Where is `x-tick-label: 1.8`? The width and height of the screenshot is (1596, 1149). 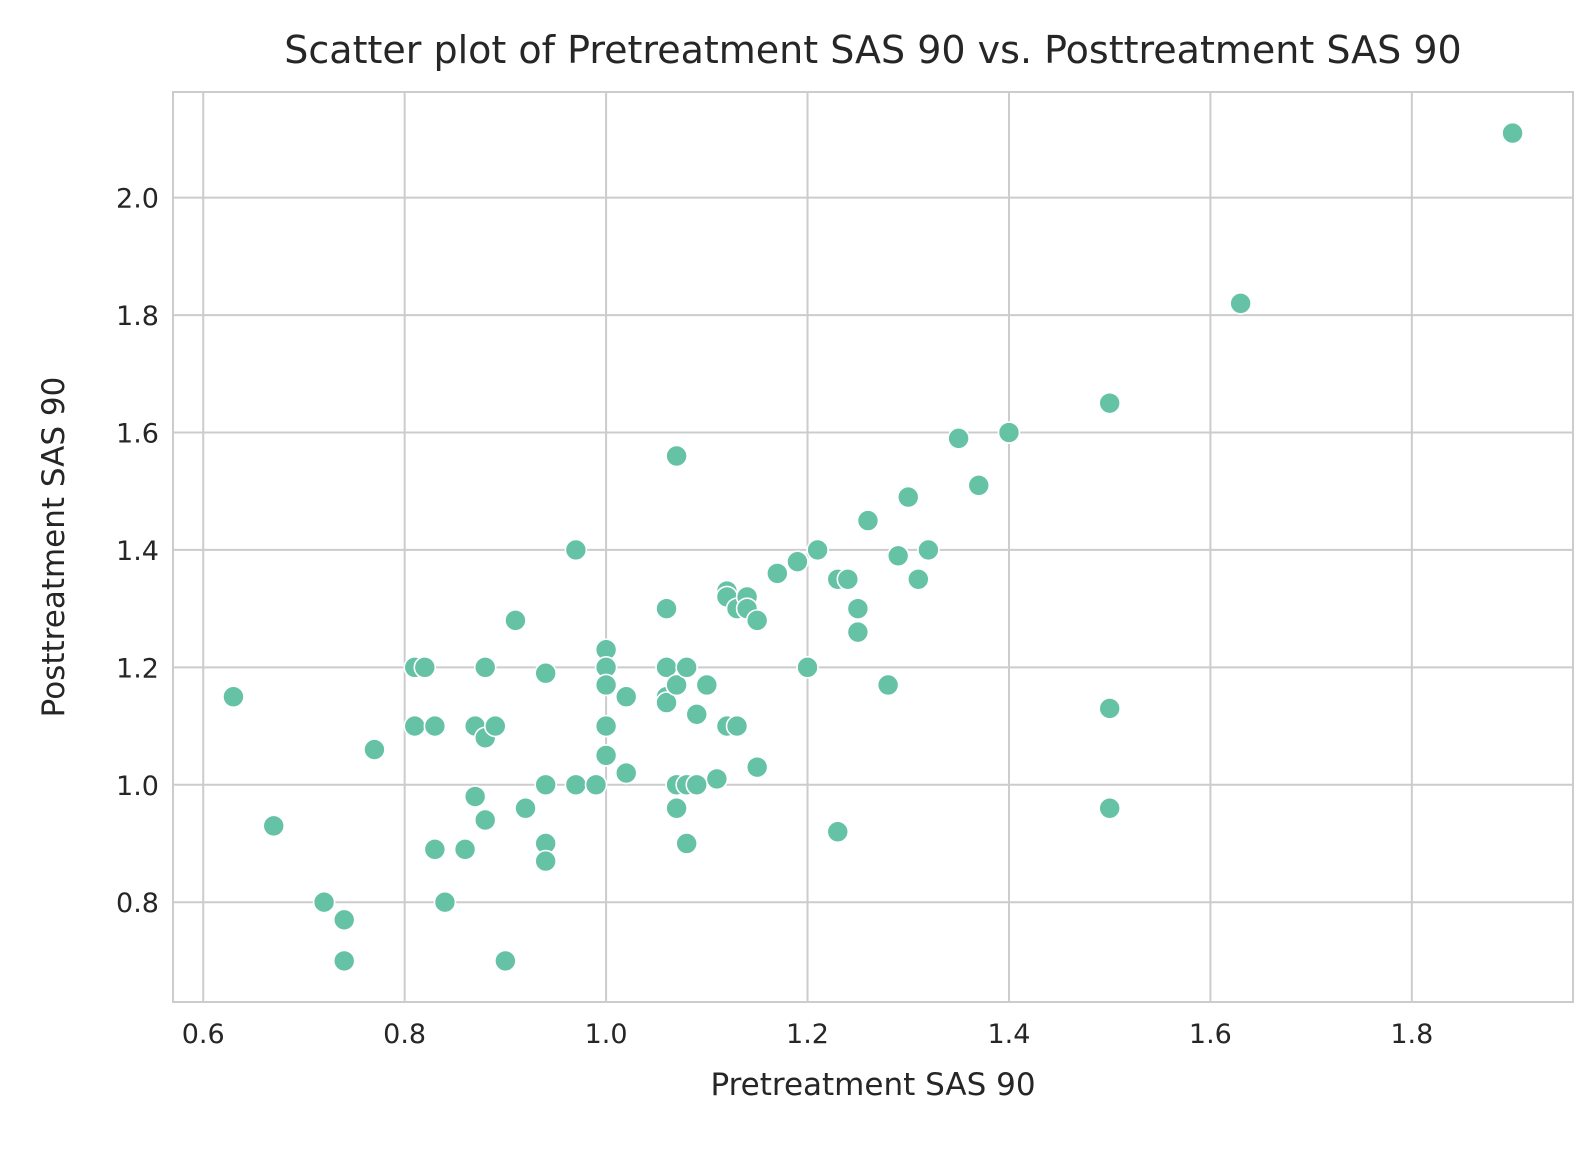
x-tick-label: 1.8 is located at coordinates (1411, 1034).